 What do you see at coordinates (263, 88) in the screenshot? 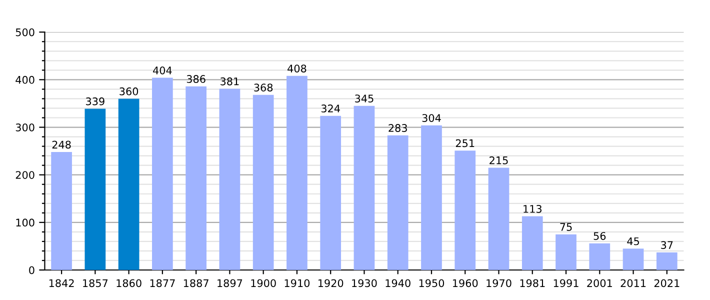
I see `data-label: 368` at bounding box center [263, 88].